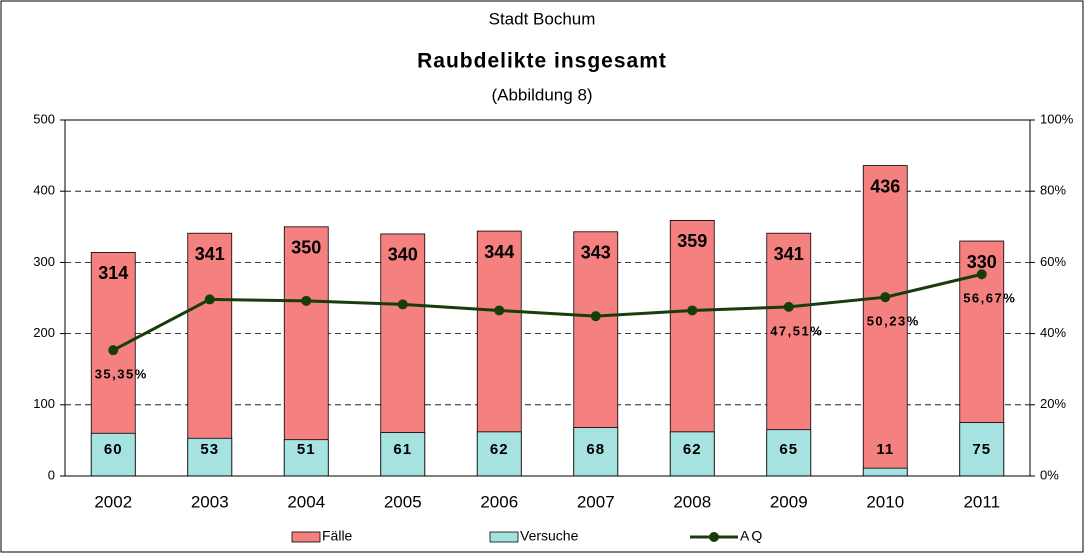 This screenshot has height=554, width=1085. What do you see at coordinates (306, 501) in the screenshot?
I see `x-tick-label: 2004` at bounding box center [306, 501].